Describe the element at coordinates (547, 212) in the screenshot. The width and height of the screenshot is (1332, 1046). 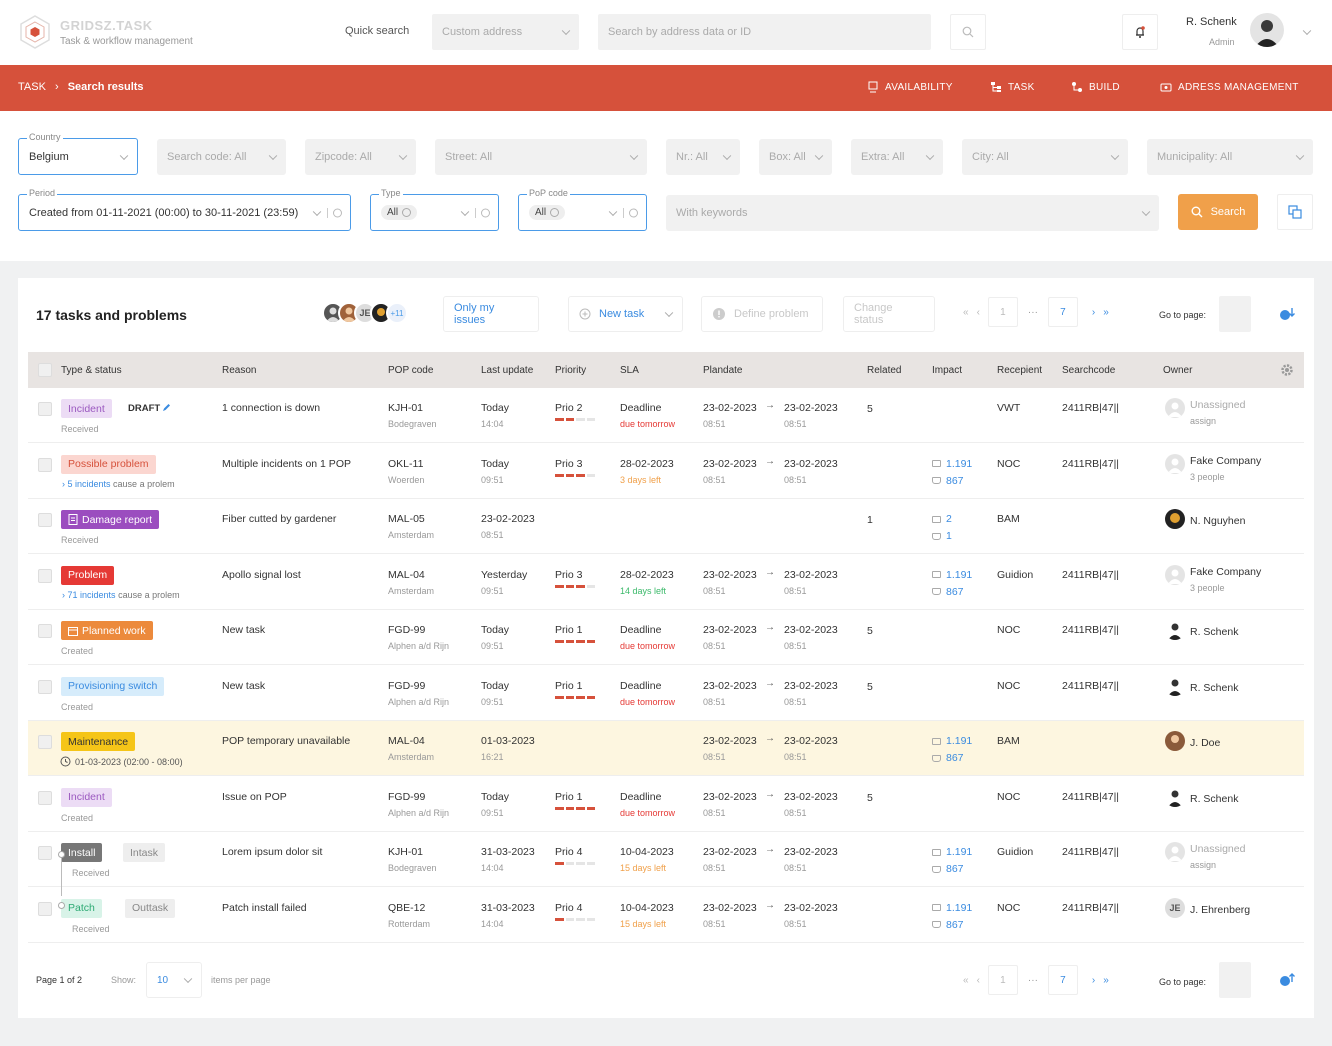
I see `pop-tag: All` at that location.